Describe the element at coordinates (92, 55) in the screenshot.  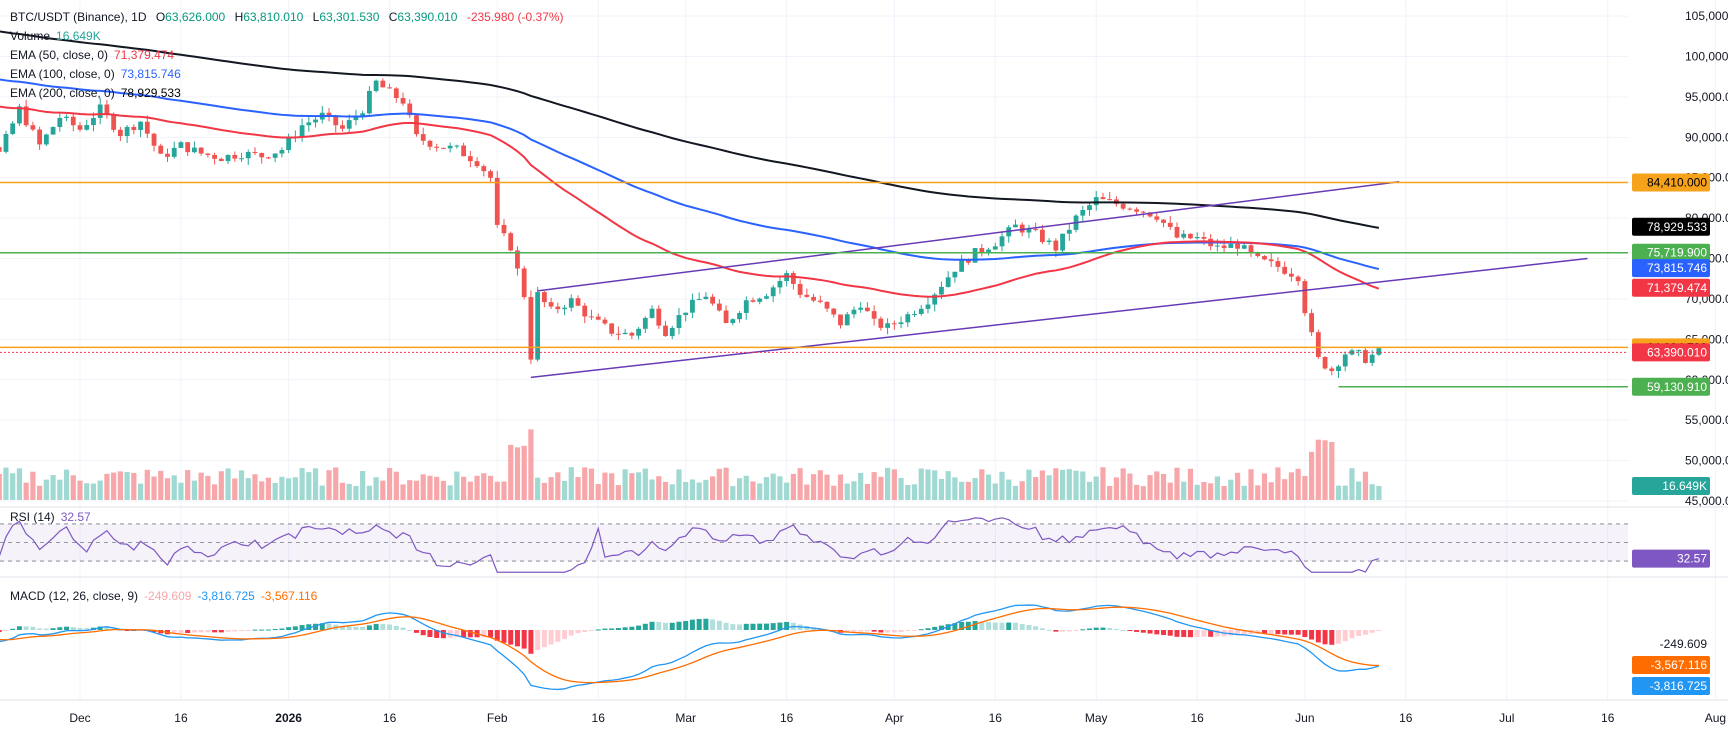
I see `ema50-legend: EMA (50, close, 0) 71,379.474` at that location.